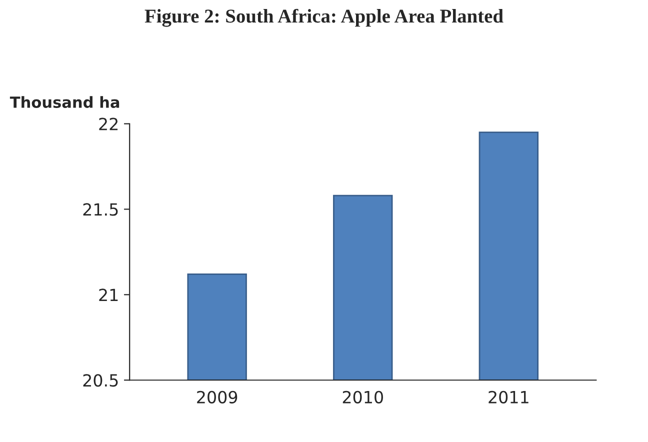  What do you see at coordinates (100, 380) in the screenshot?
I see `y-tick-label: 20.5` at bounding box center [100, 380].